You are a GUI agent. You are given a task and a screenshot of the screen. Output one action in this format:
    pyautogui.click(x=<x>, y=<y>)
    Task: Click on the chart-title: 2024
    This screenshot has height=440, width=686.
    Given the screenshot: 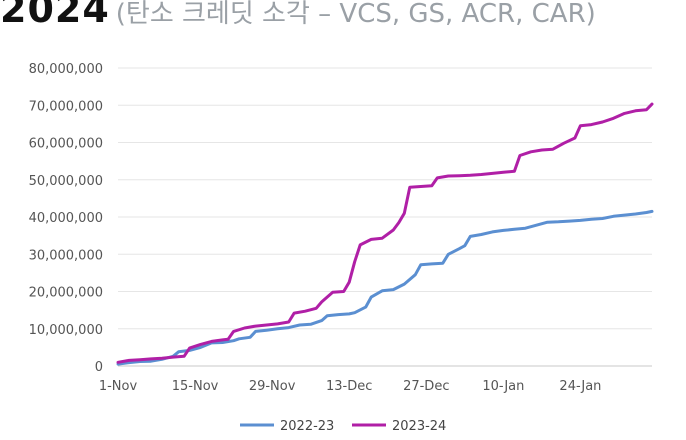 What is the action you would take?
    pyautogui.click(x=55, y=15)
    